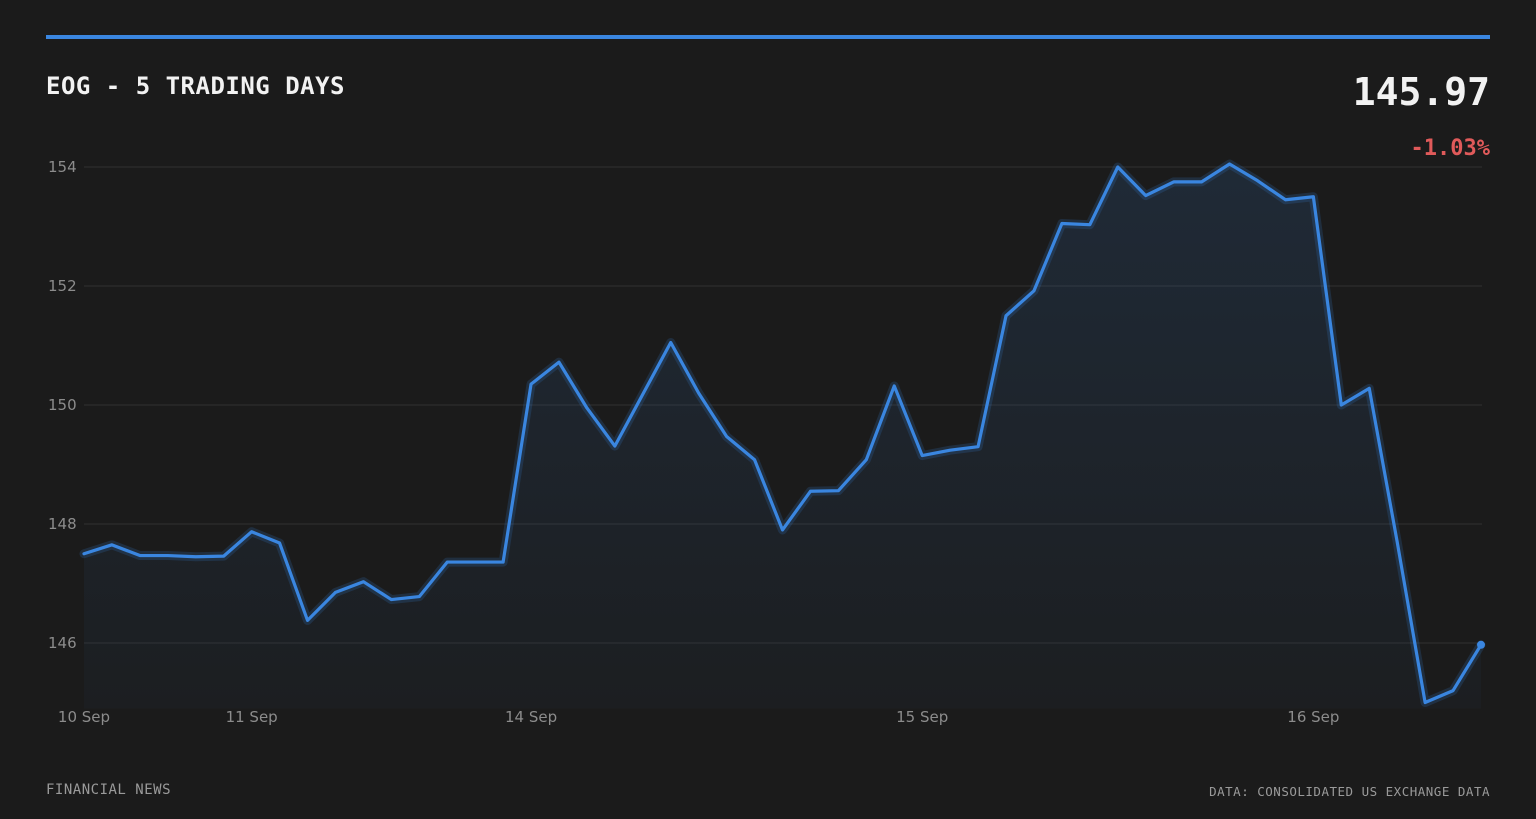  I want to click on last-price-marker, so click(1481, 644).